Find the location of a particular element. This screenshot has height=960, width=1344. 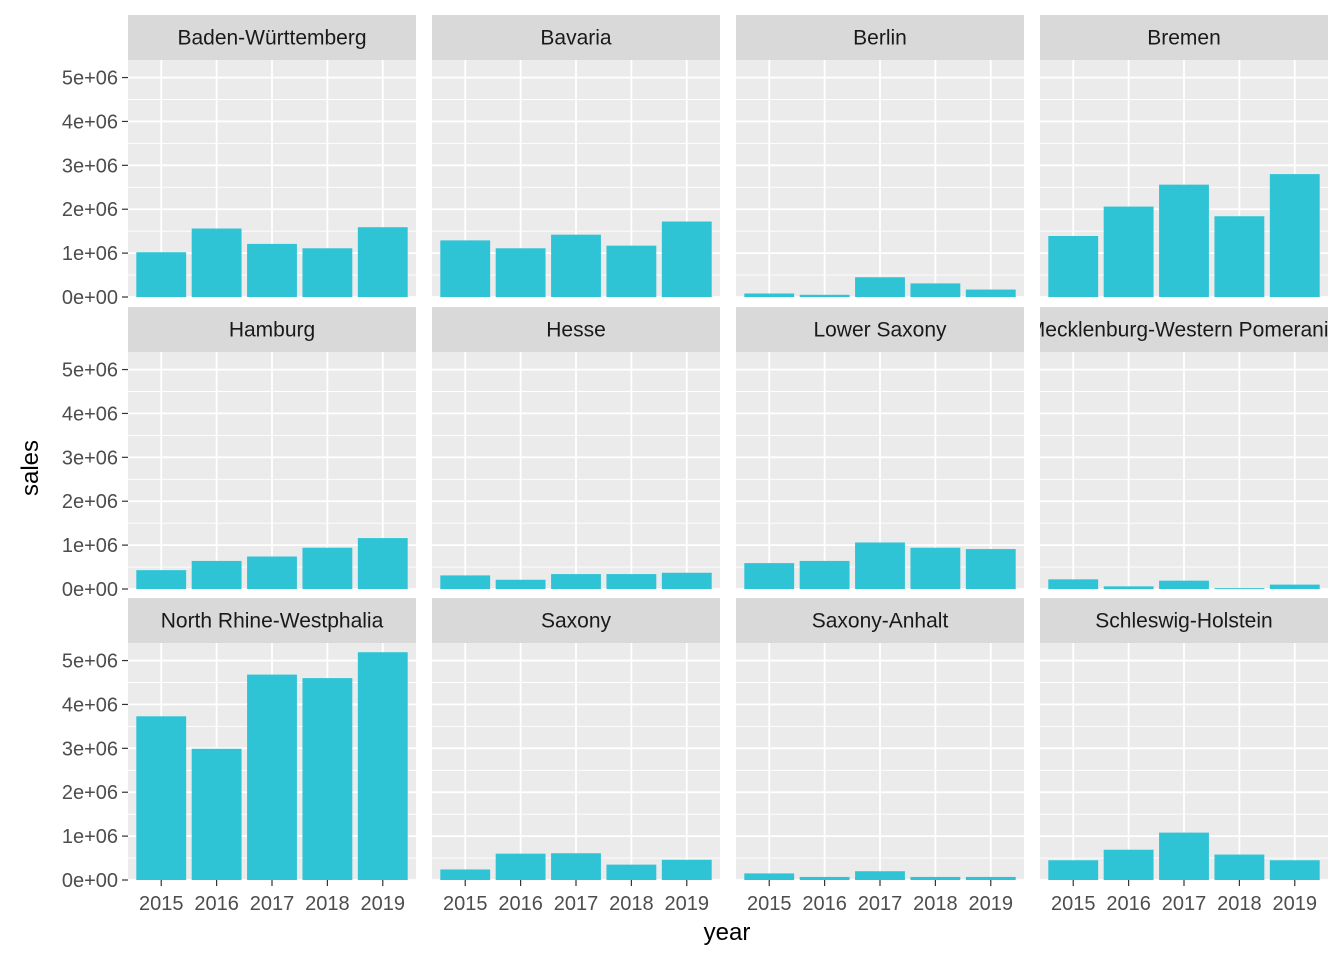

facet-strip-label: North Rhine-Westphalia is located at coordinates (272, 621).